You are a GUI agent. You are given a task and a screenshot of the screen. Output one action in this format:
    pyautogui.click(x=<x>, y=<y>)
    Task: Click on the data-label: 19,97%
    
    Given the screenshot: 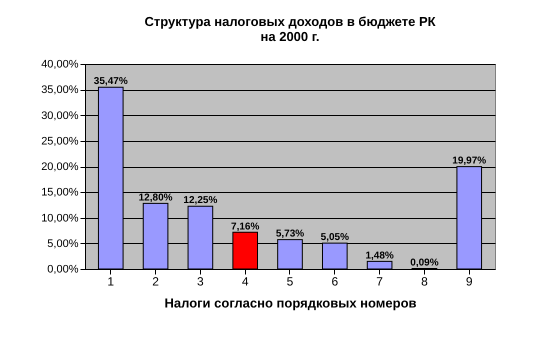 What is the action you would take?
    pyautogui.click(x=469, y=161)
    